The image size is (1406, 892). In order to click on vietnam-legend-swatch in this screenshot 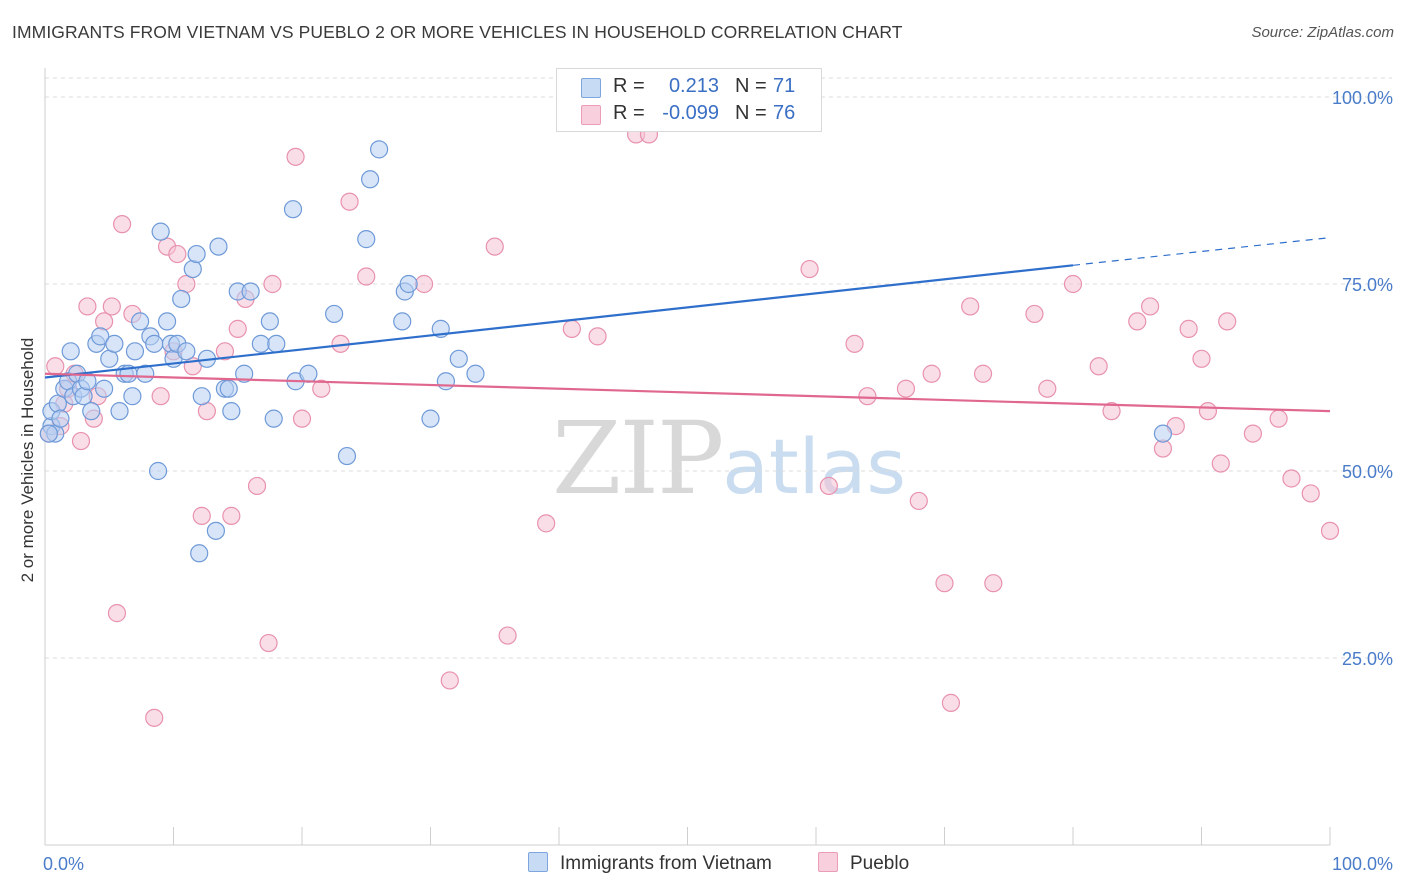, I will do `click(538, 862)`.